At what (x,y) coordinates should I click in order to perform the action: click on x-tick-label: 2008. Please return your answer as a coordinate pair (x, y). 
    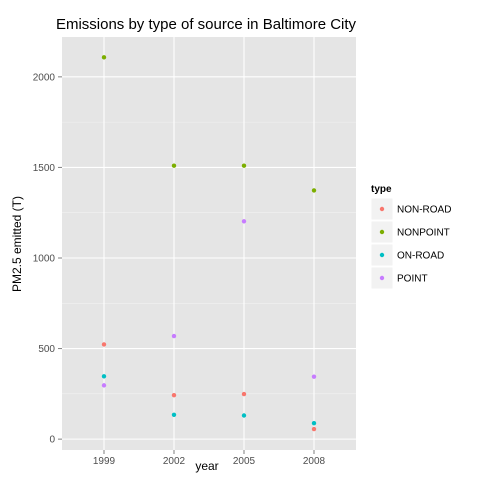
    Looking at the image, I should click on (314, 461).